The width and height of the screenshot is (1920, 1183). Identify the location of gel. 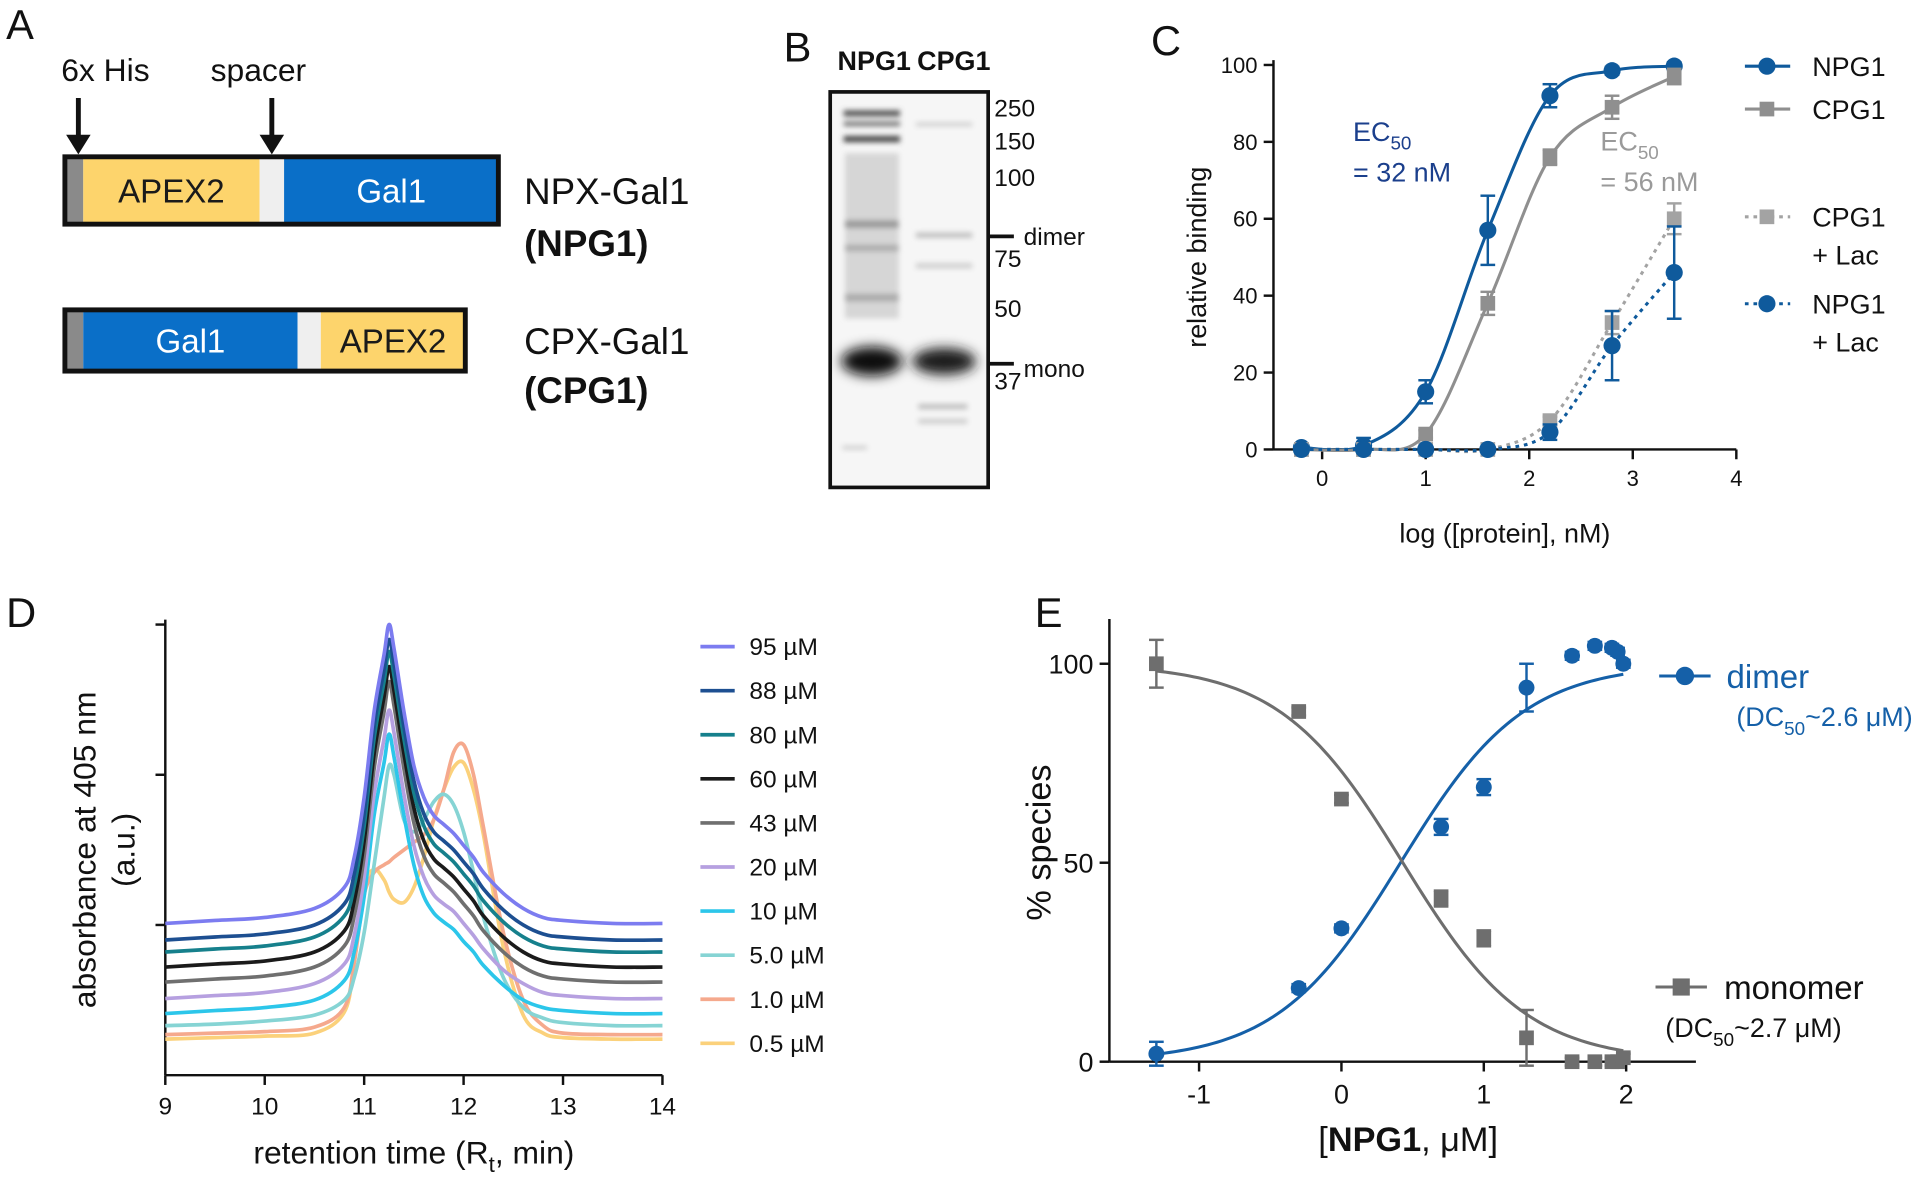
(921, 290).